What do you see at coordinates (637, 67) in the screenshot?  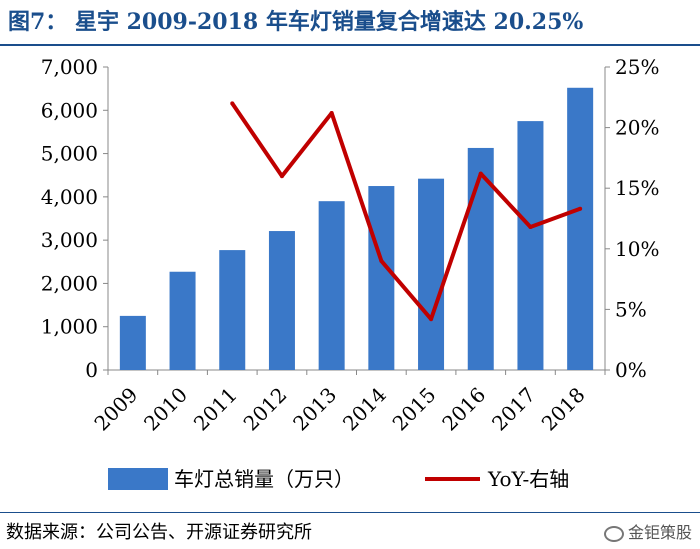 I see `y-right-tick-label: 25%` at bounding box center [637, 67].